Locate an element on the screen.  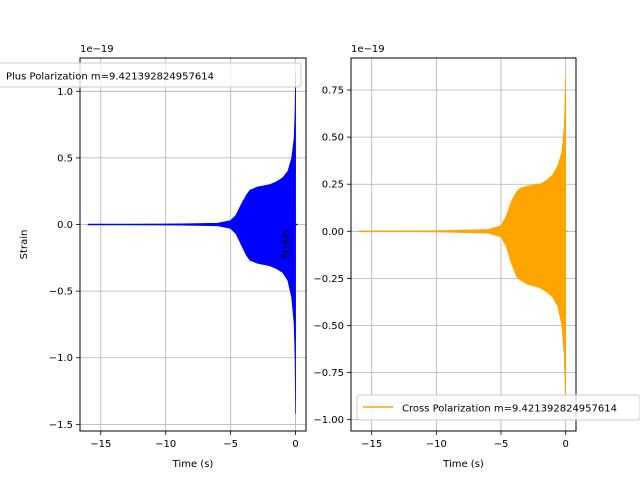
right-y-tick-label: 0.00 is located at coordinates (333, 232).